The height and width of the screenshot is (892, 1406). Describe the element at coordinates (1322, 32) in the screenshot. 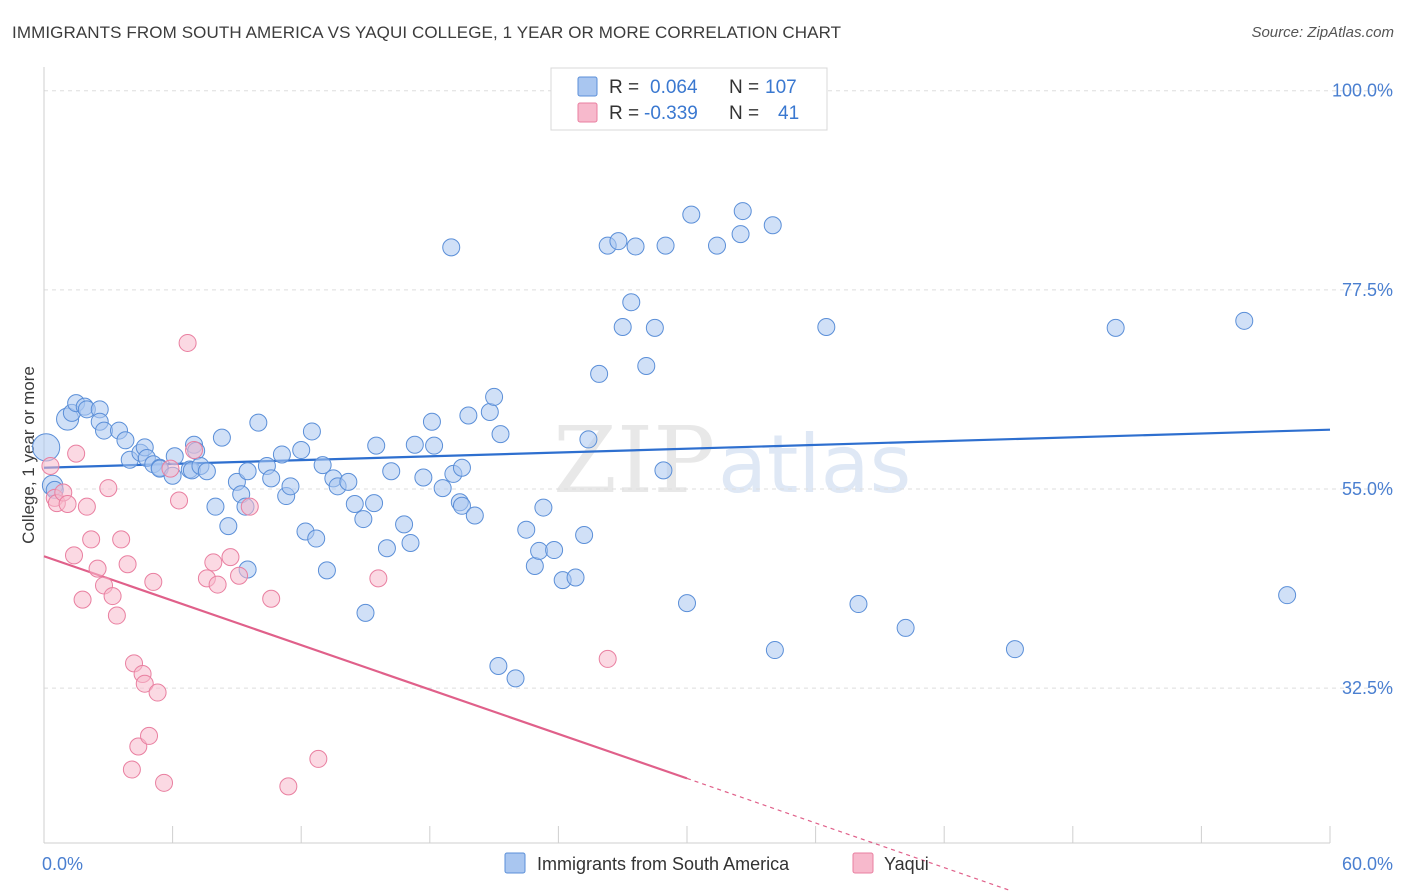

I see `chart-source: Source: ZipAtlas.com` at that location.